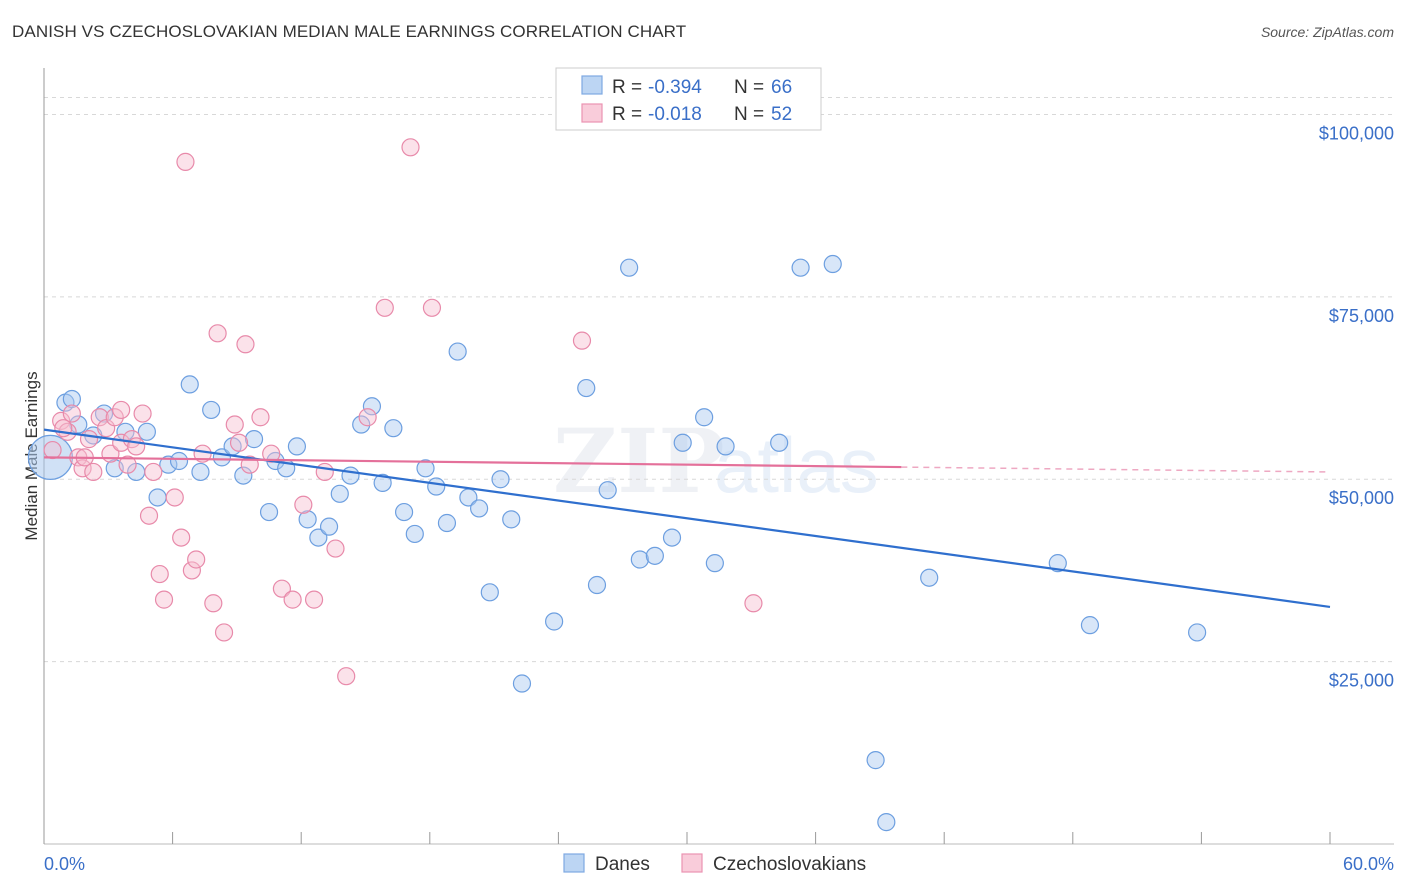 This screenshot has height=892, width=1406. Describe the element at coordinates (675, 87) in the screenshot. I see `legend-r-value-danes: -0.394` at that location.